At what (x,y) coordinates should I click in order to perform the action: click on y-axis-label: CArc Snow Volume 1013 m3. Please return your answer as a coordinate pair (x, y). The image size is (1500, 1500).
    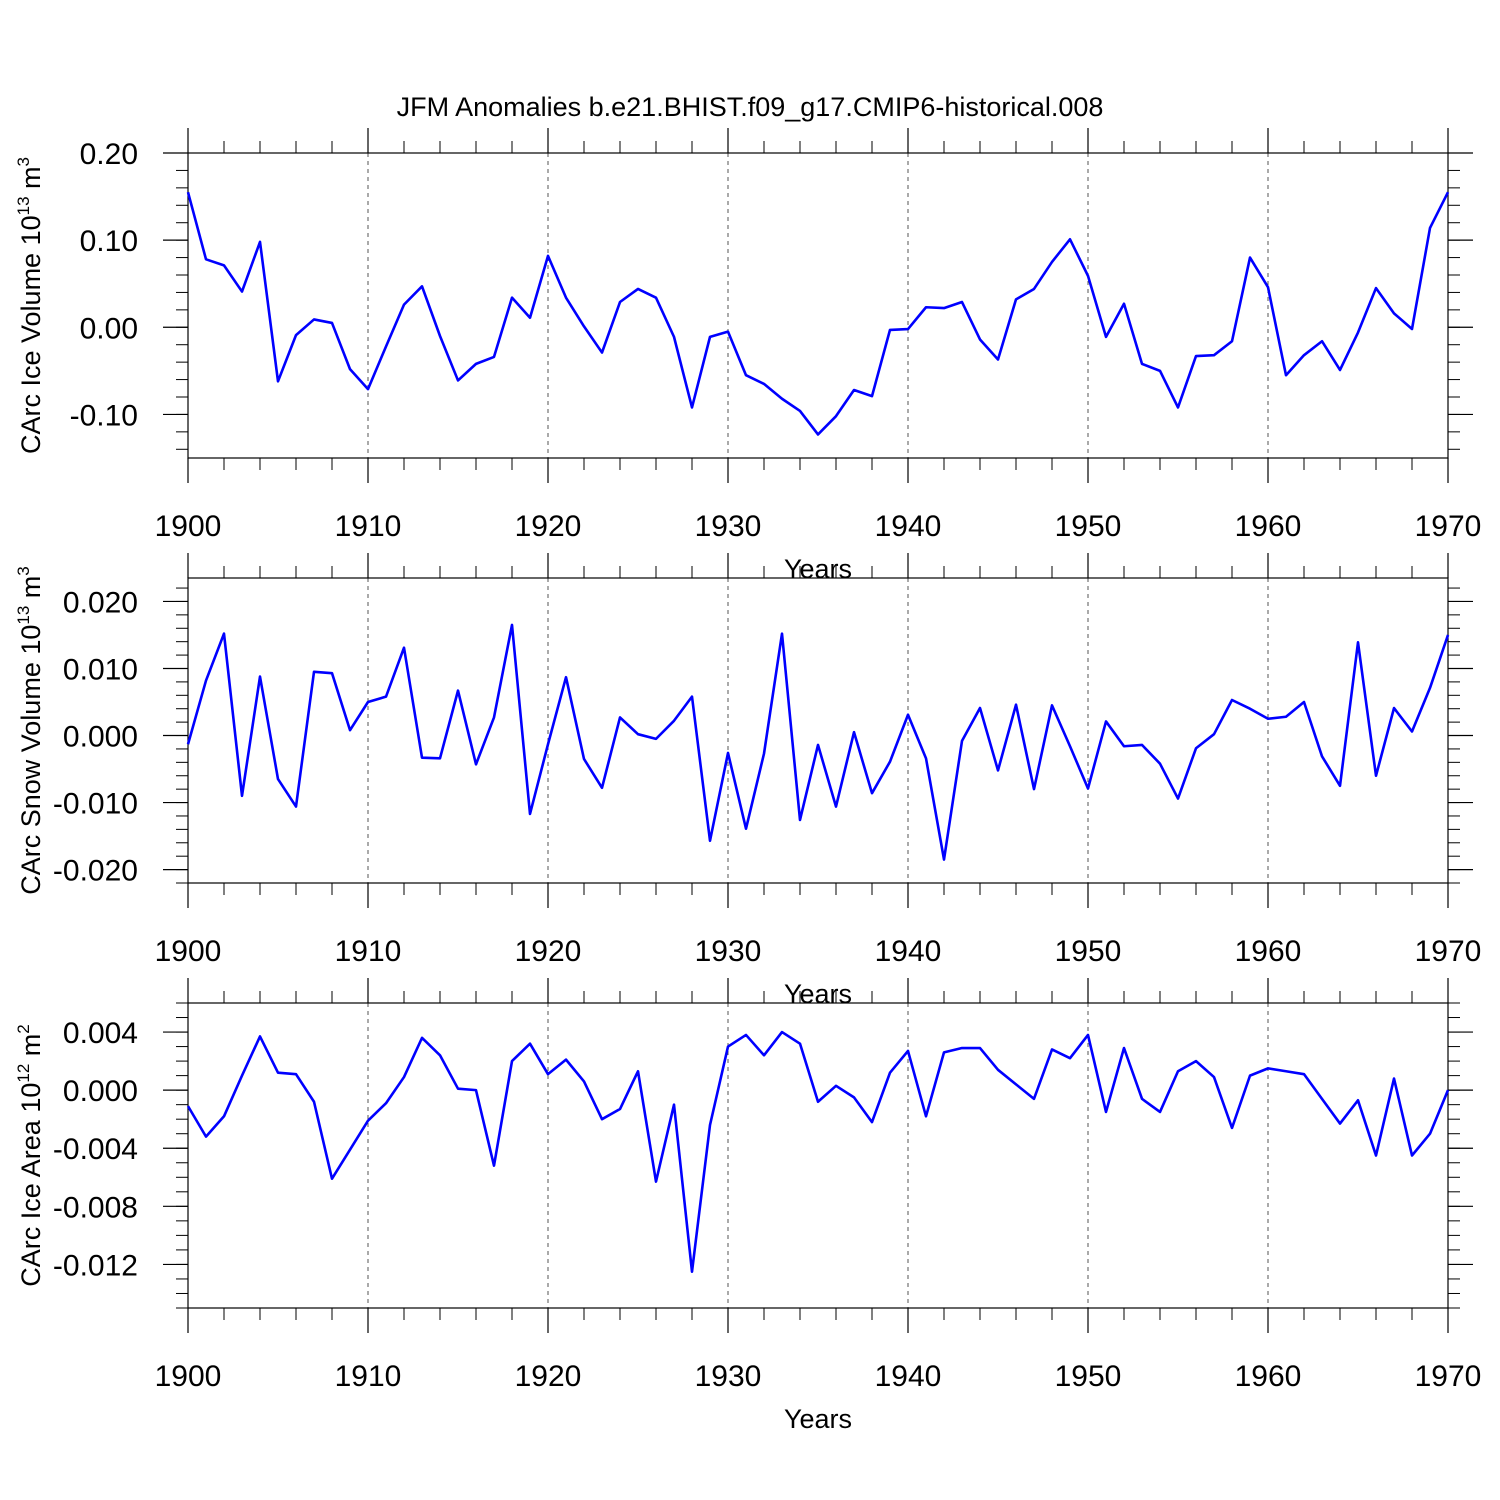
    Looking at the image, I should click on (30, 730).